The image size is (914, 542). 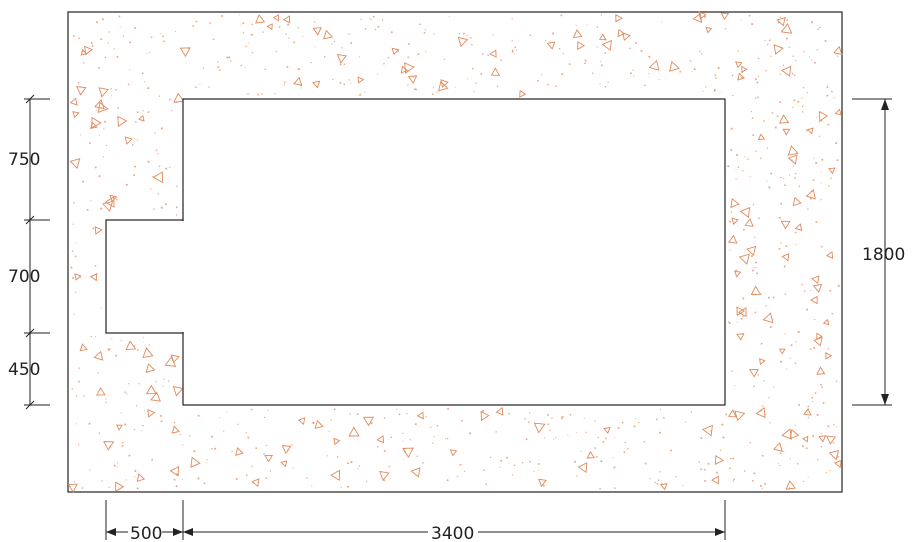 What do you see at coordinates (415, 521) in the screenshot?
I see `bottom-dimension-chain: 500 3400` at bounding box center [415, 521].